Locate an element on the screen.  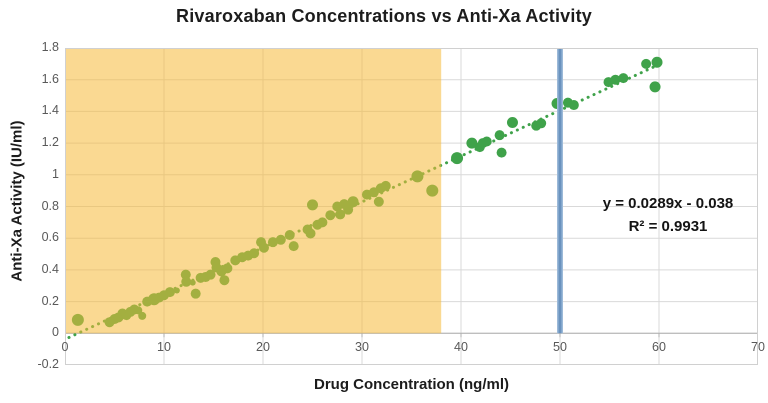
reference-line is located at coordinates (560, 191).